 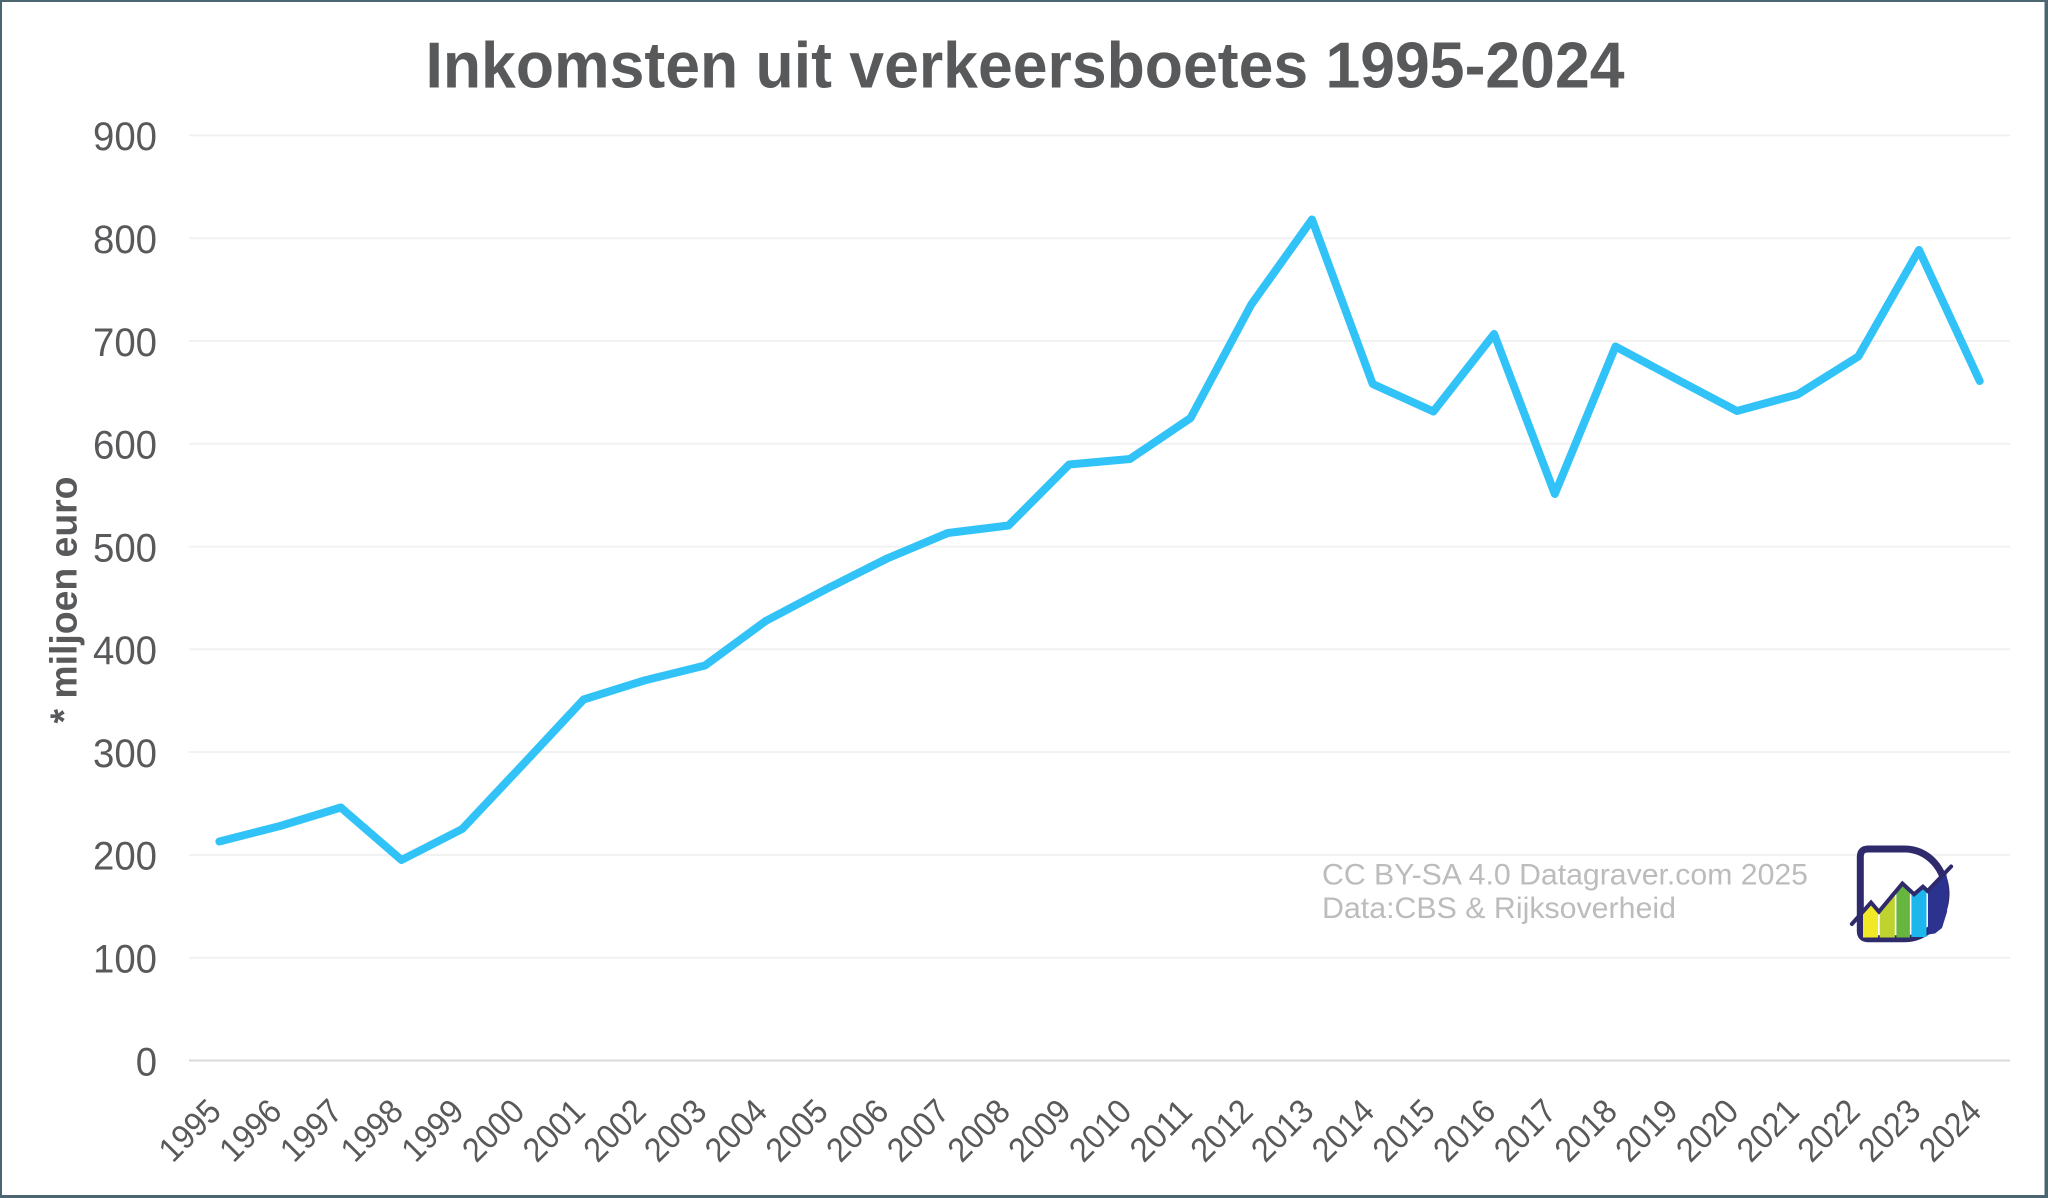 I want to click on svg-text: 900, so click(x=125, y=137).